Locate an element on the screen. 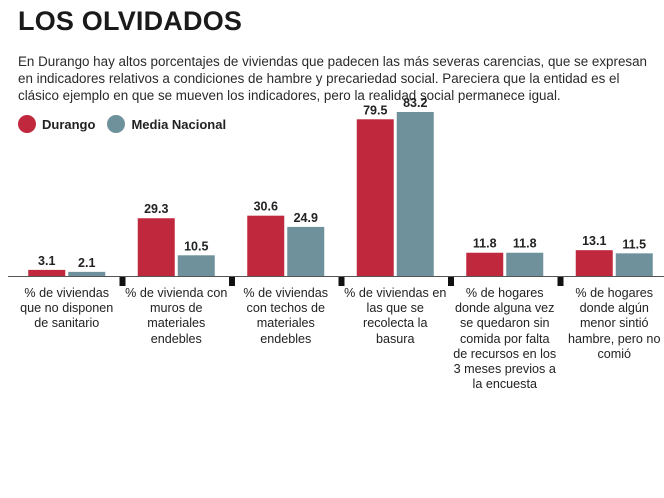 The width and height of the screenshot is (664, 498). data-label: 13.1 is located at coordinates (594, 241).